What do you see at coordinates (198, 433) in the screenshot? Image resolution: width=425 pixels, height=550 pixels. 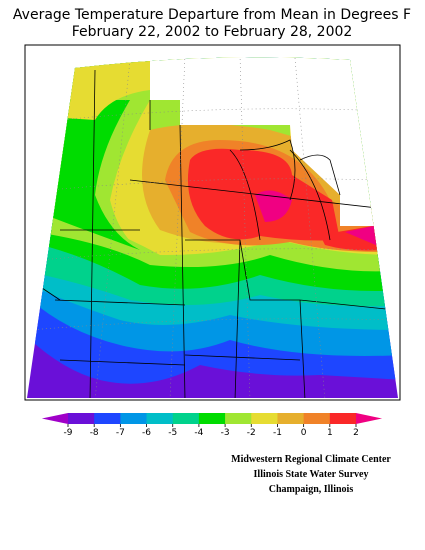 I see `legend-tick-label: -4` at bounding box center [198, 433].